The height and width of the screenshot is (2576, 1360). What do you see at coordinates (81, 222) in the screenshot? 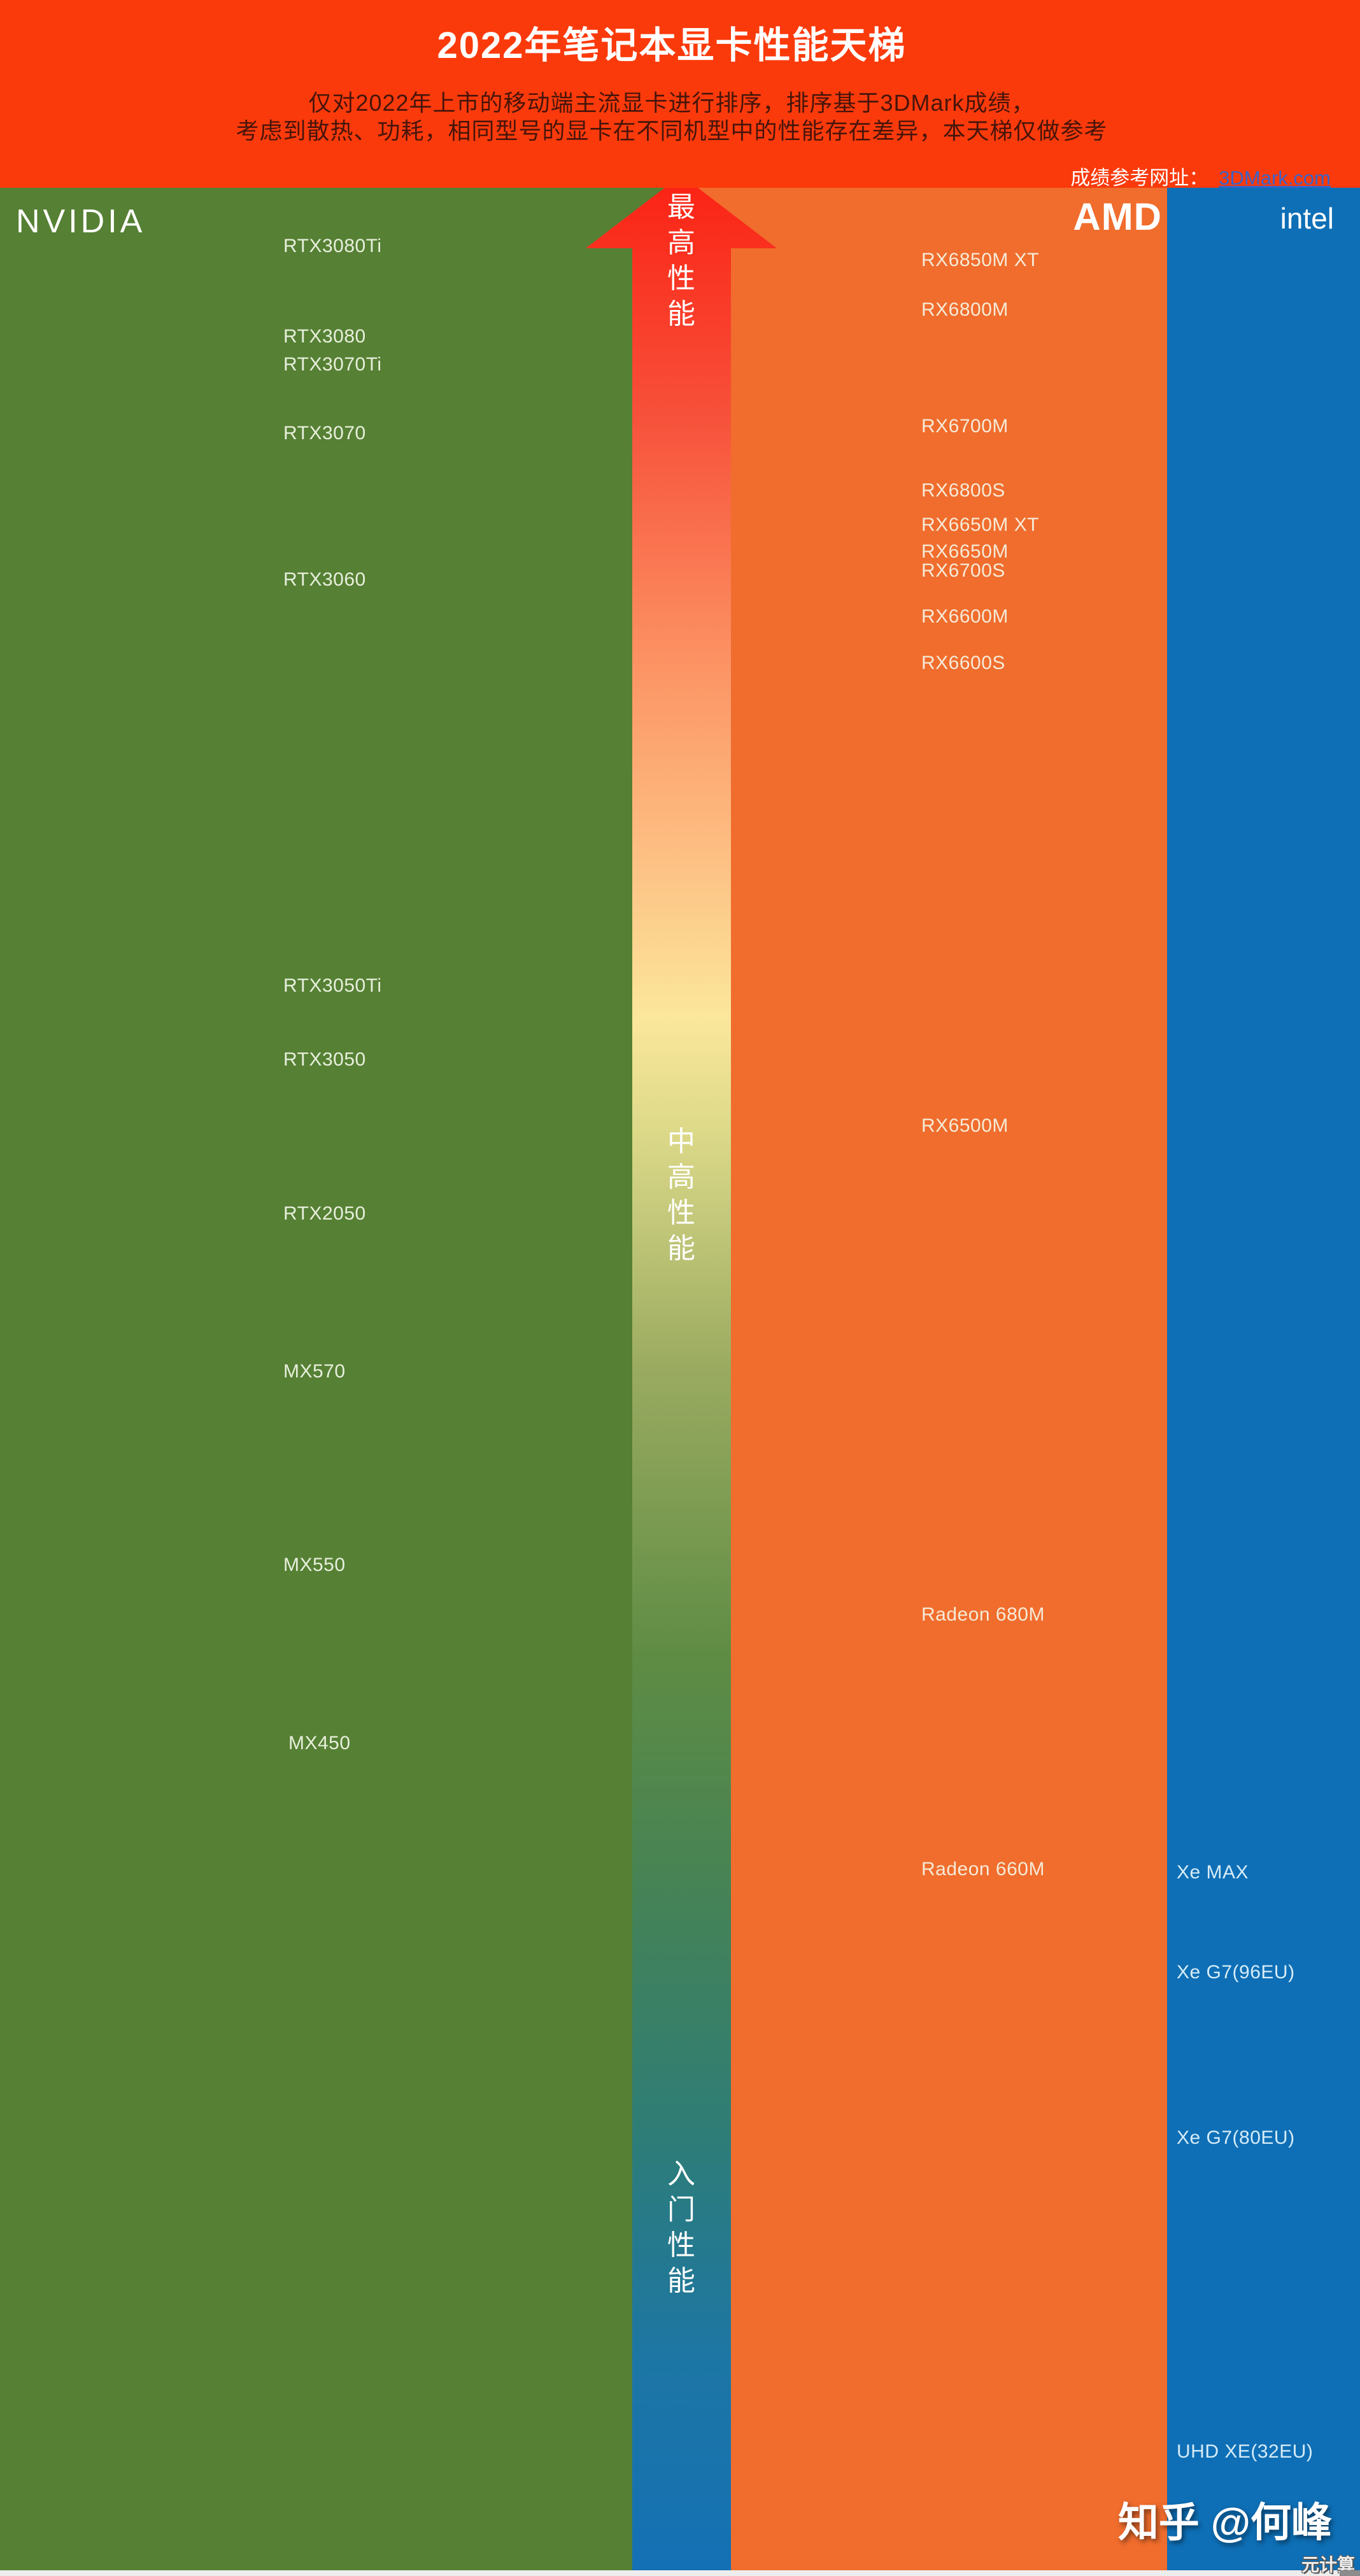
I see `brand-header-nvidia: NVIDIA` at bounding box center [81, 222].